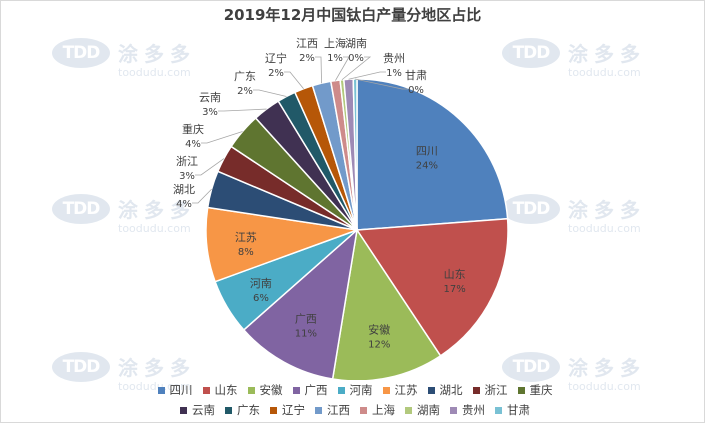 This screenshot has width=705, height=423. I want to click on legend-item: 上海, so click(377, 410).